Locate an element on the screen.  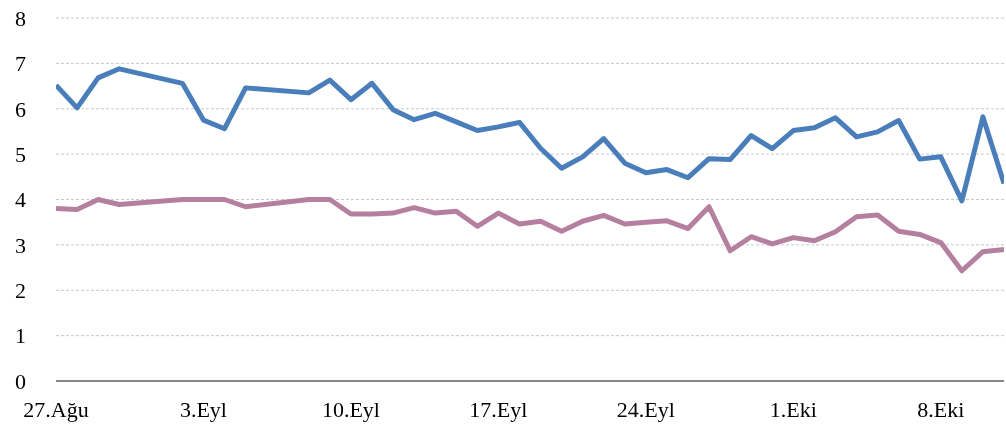
x-tick-label: 24.Eyl is located at coordinates (645, 409).